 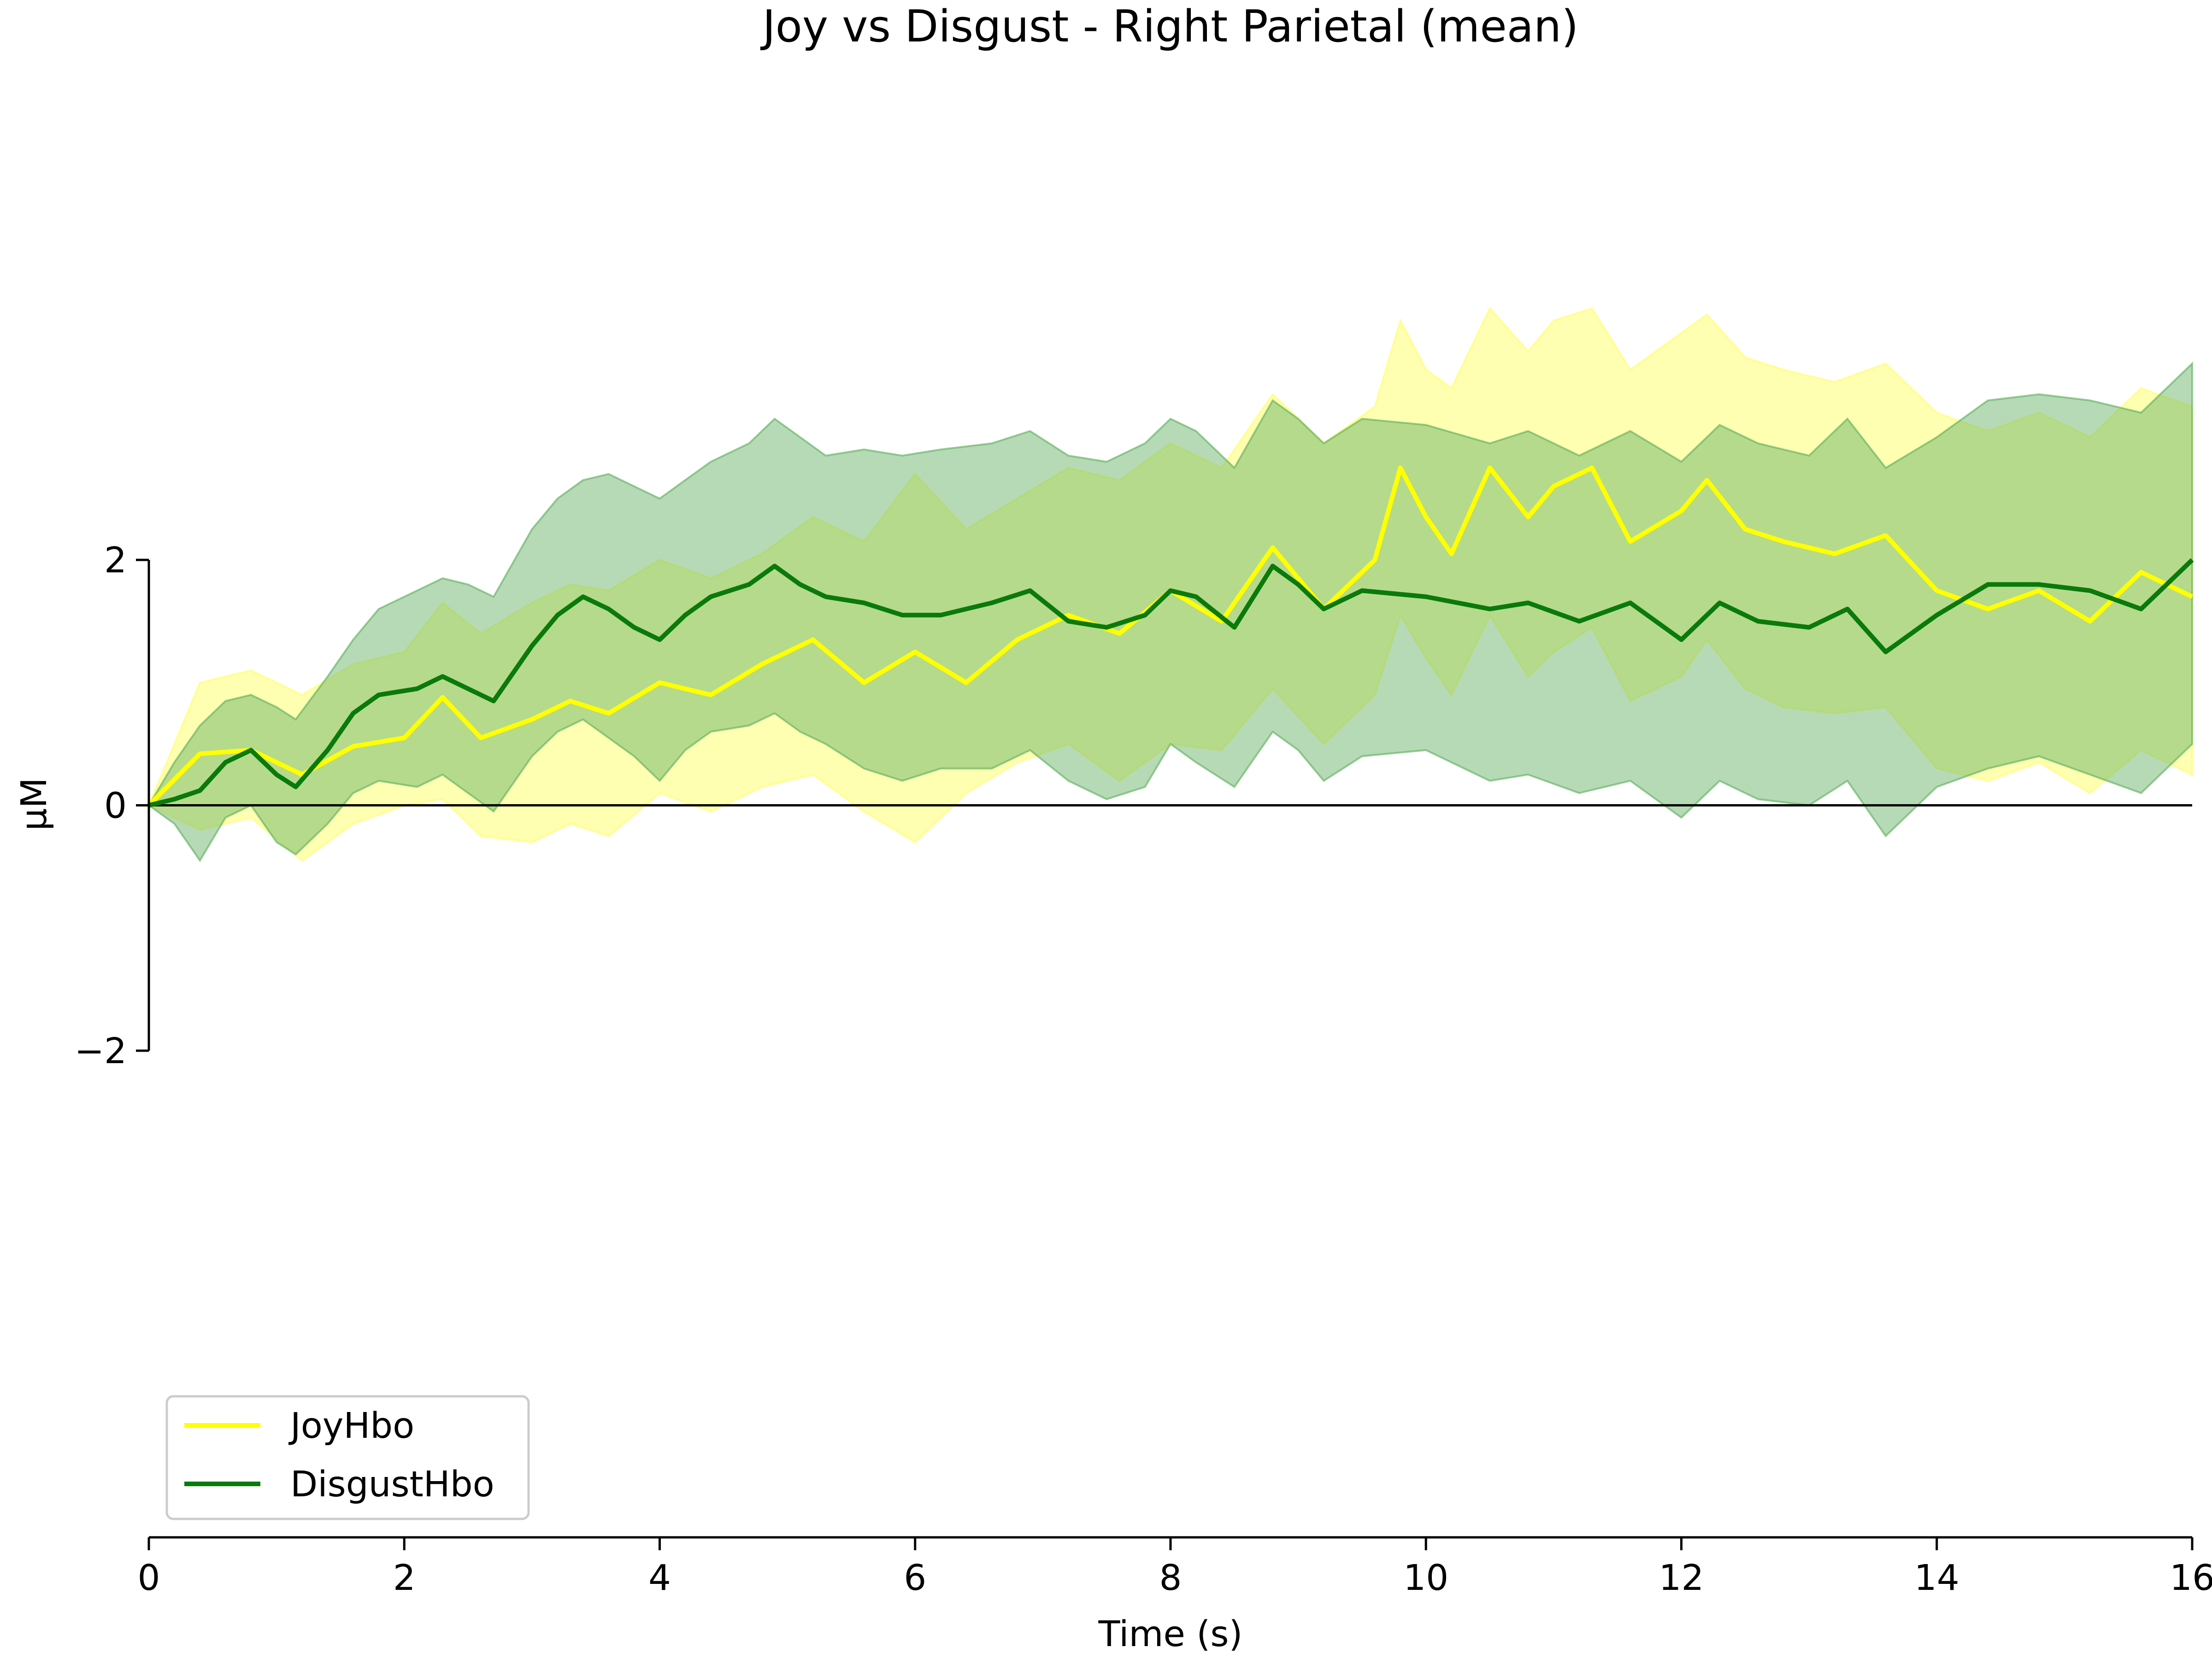 What do you see at coordinates (115, 806) in the screenshot?
I see `y-tick-label: 0` at bounding box center [115, 806].